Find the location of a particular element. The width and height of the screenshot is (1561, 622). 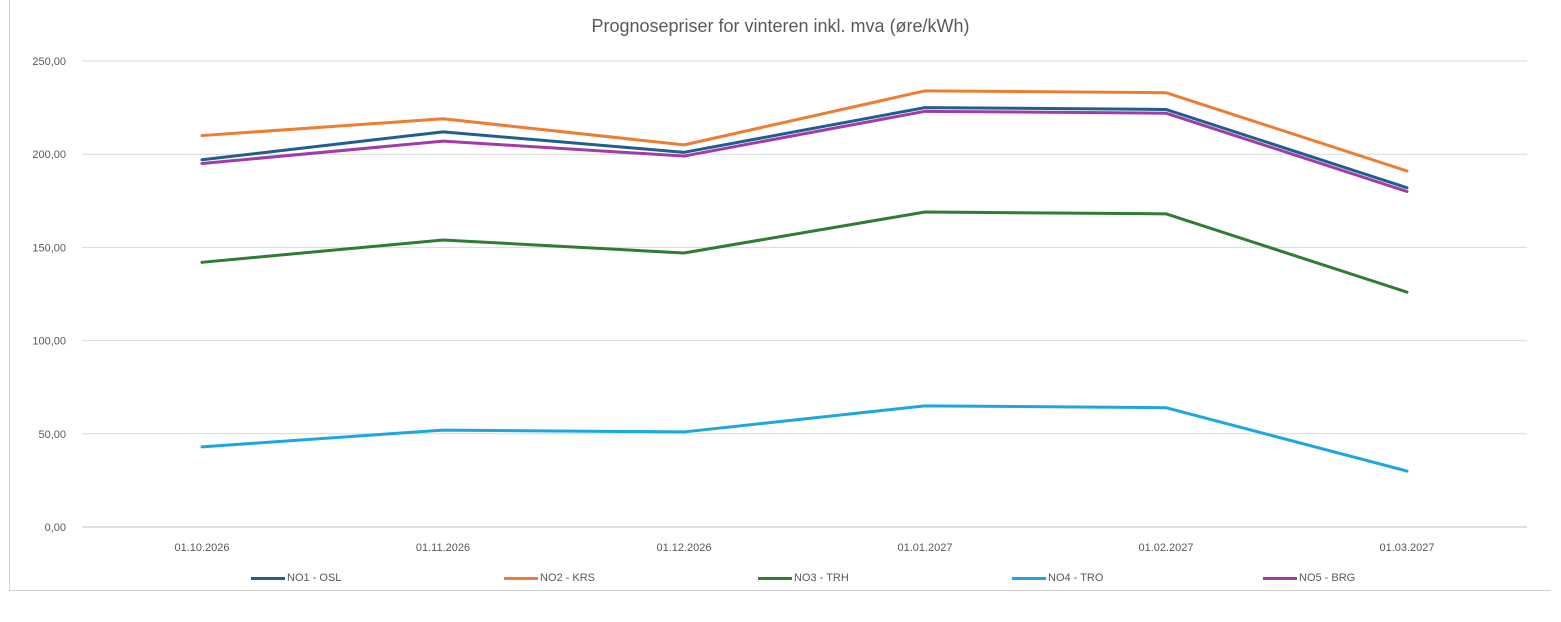

legend-label: NO1 - OSL is located at coordinates (314, 578).